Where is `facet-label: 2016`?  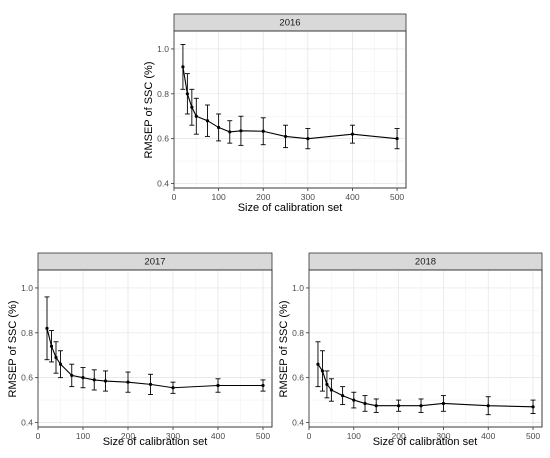
facet-label: 2016 is located at coordinates (289, 23).